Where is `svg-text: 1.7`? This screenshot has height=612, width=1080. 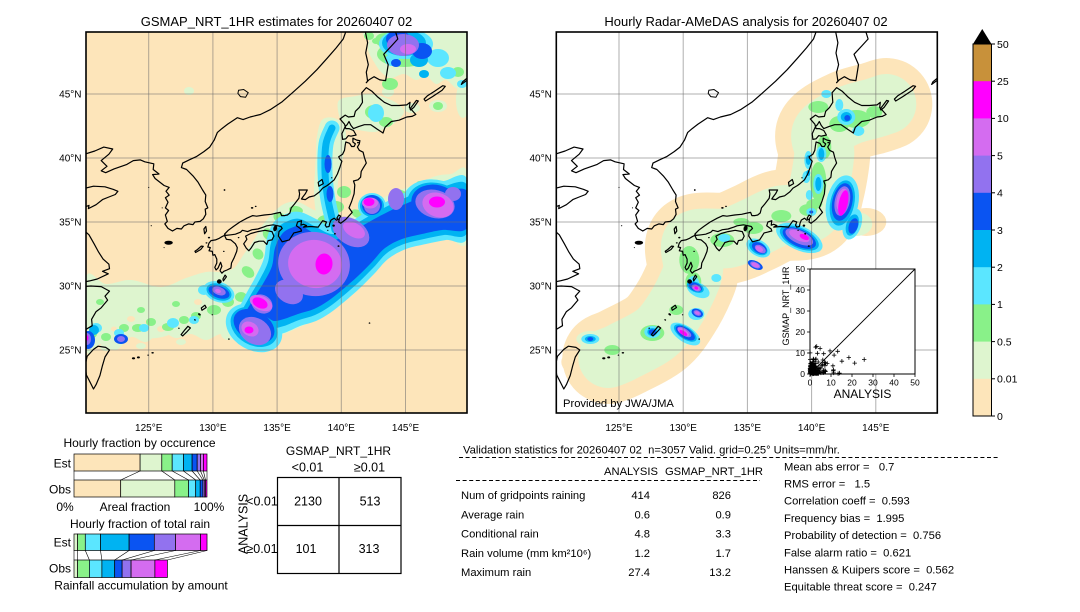
svg-text: 1.7 is located at coordinates (723, 554).